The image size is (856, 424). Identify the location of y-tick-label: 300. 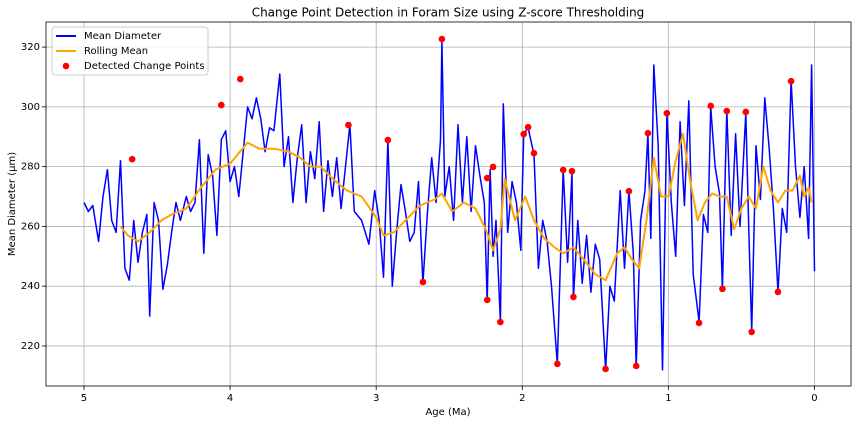
(30, 107).